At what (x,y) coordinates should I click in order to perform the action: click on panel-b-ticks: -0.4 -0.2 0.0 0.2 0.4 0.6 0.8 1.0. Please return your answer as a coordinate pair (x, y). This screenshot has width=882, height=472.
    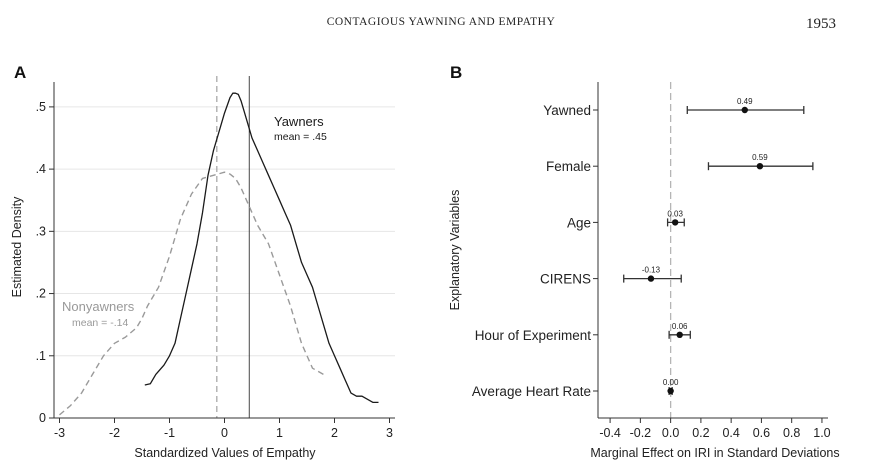
    Looking at the image, I should click on (715, 429).